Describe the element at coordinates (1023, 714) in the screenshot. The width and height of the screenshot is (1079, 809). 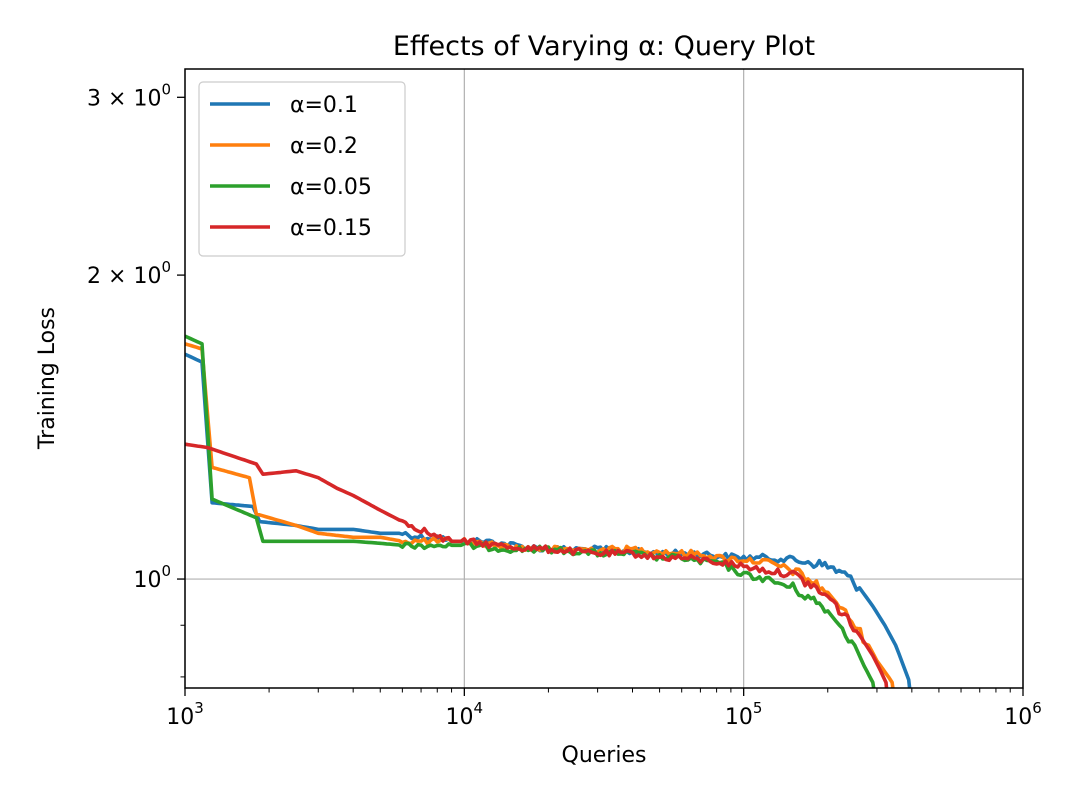
I see `x-tick-label: 10⁶` at that location.